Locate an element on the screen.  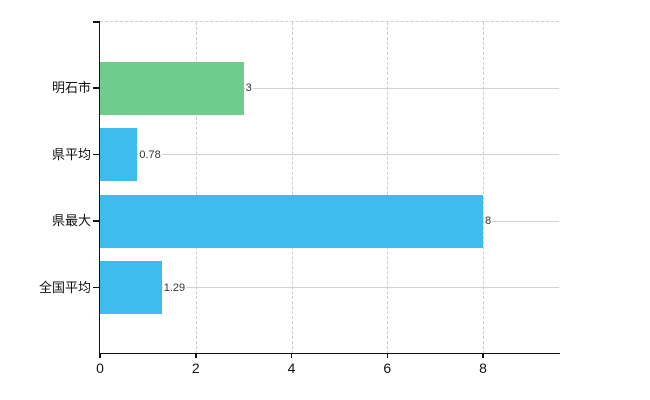
bar-value-label: 8 is located at coordinates (488, 221).